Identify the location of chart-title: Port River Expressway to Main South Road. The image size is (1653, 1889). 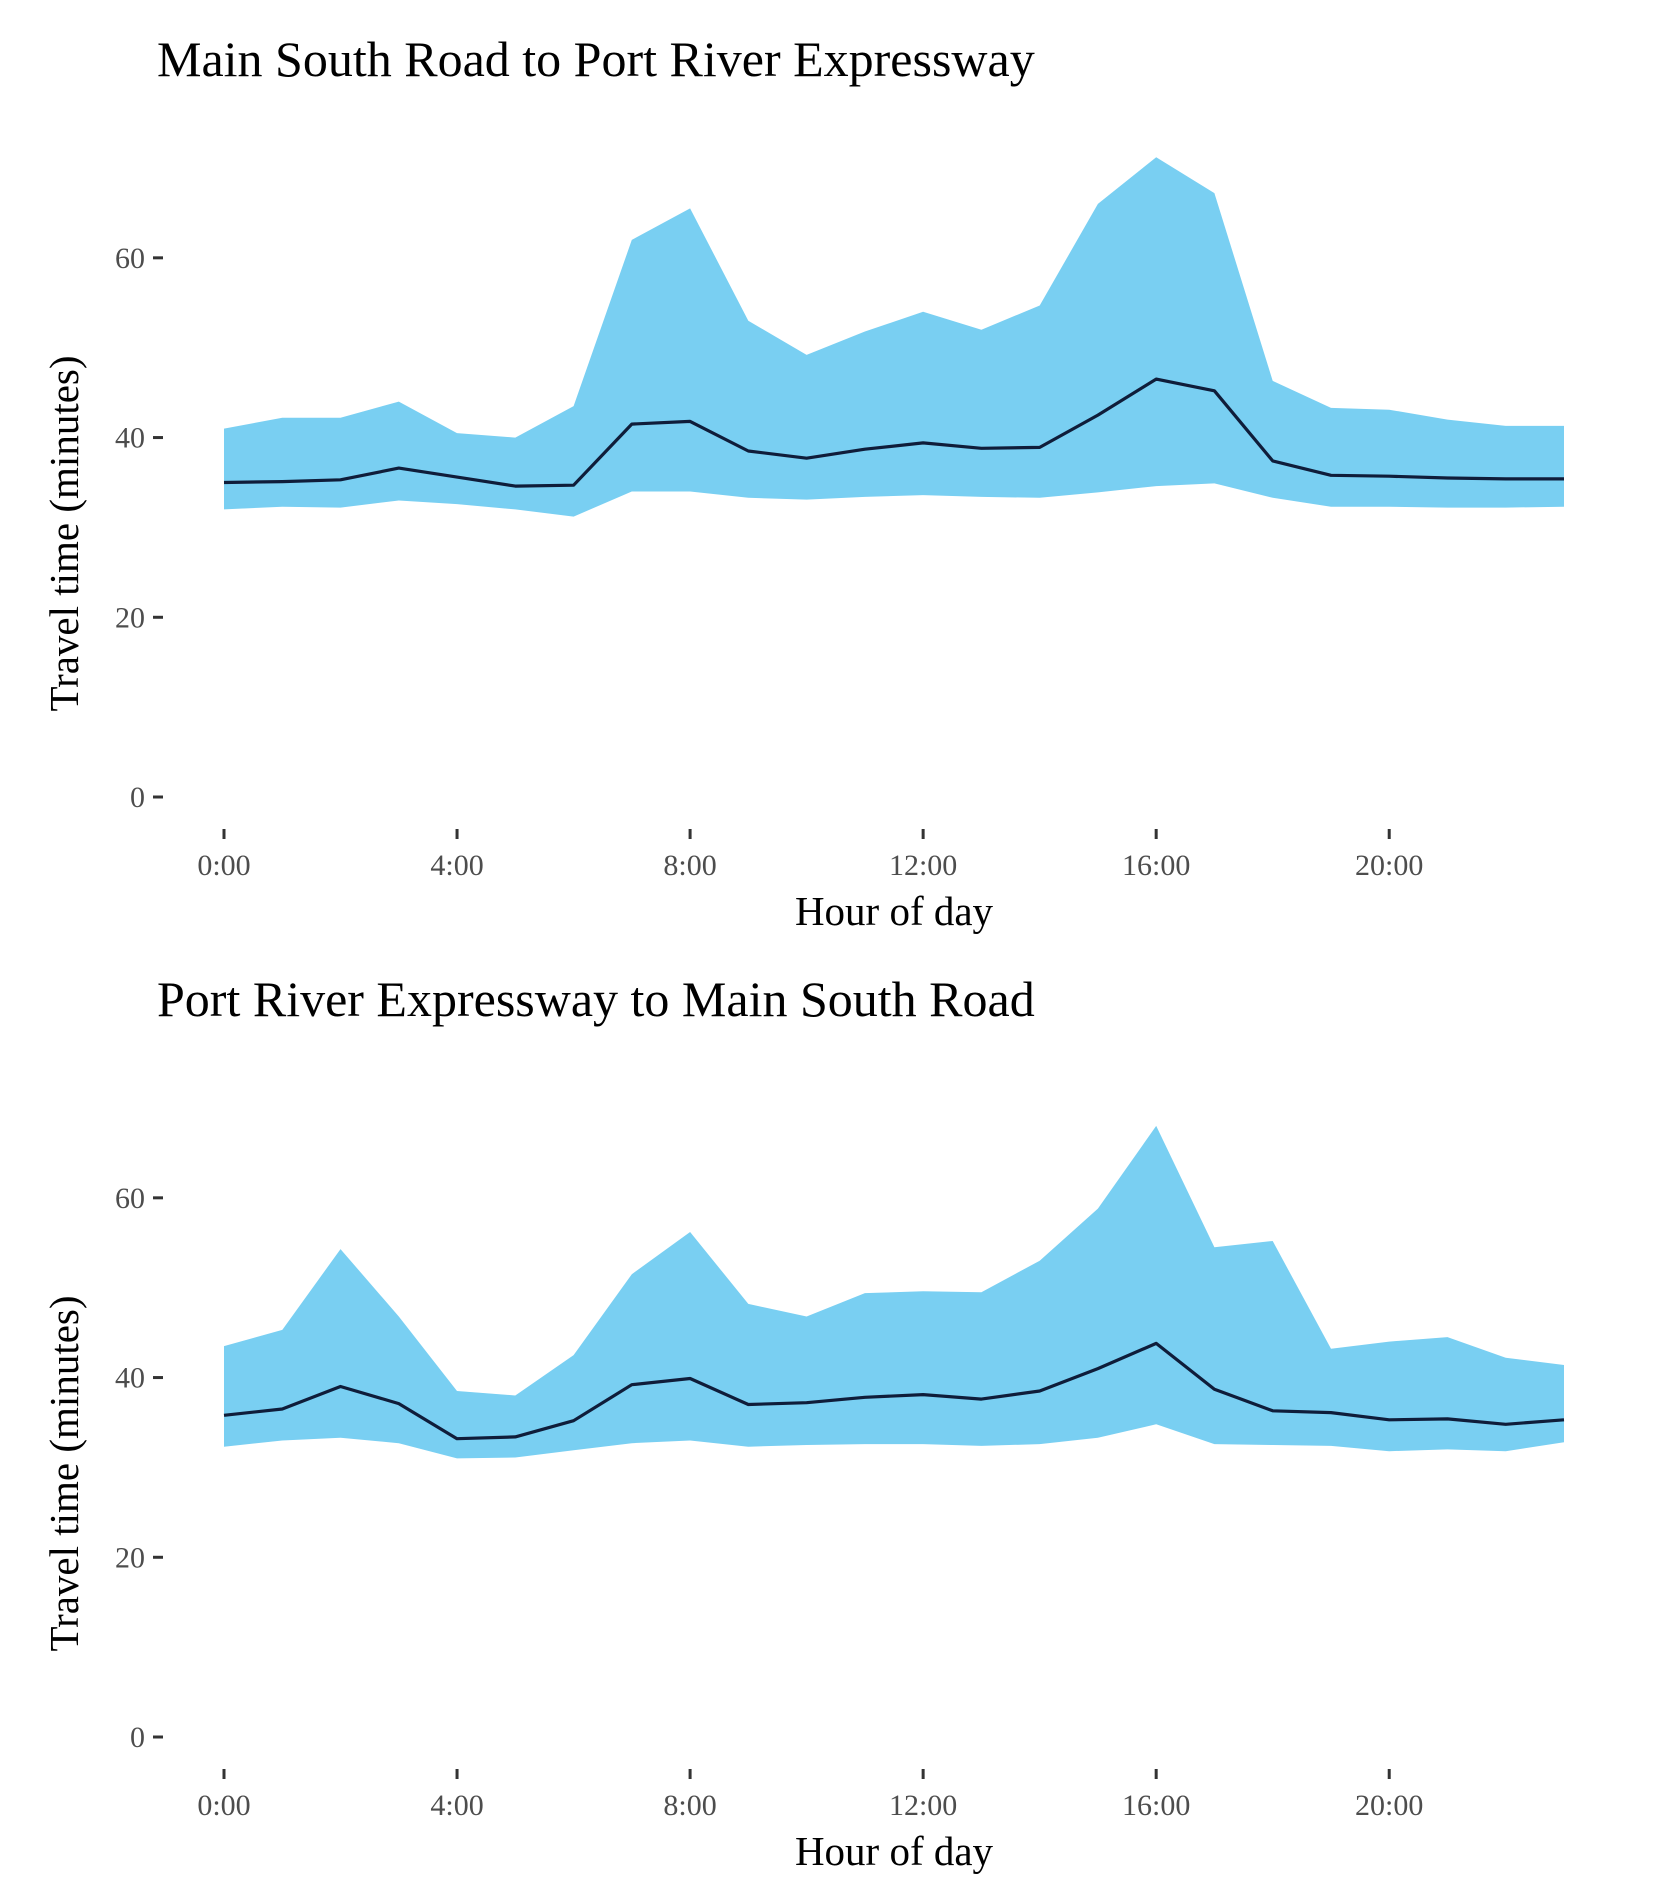
(596, 999).